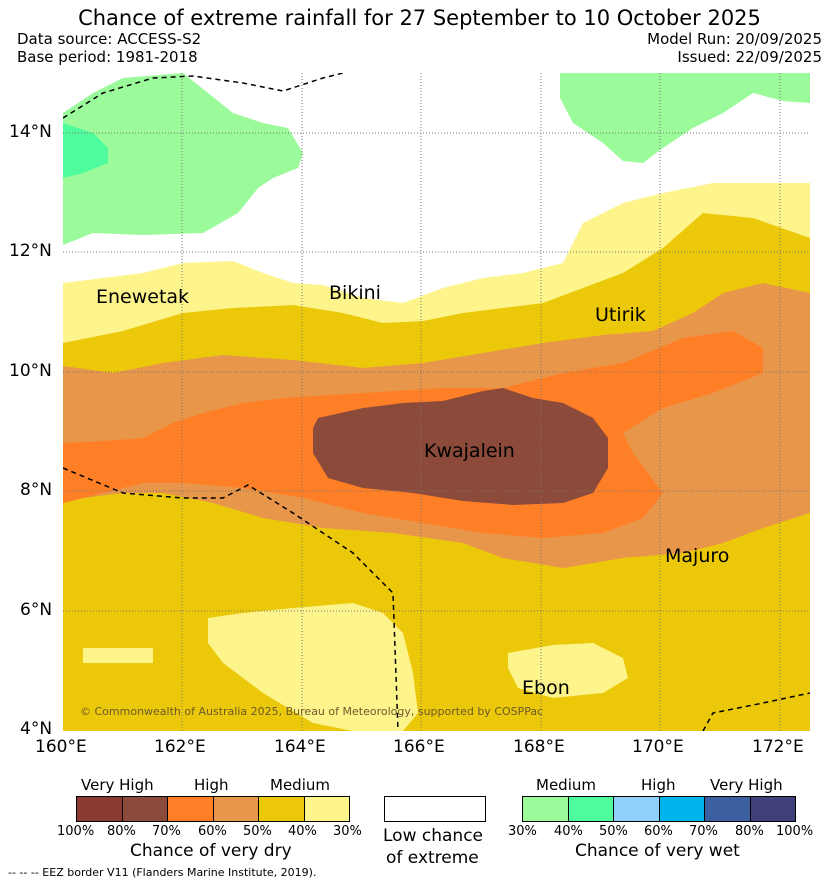  Describe the element at coordinates (180, 747) in the screenshot. I see `lon-label-162e: 162°E` at that location.